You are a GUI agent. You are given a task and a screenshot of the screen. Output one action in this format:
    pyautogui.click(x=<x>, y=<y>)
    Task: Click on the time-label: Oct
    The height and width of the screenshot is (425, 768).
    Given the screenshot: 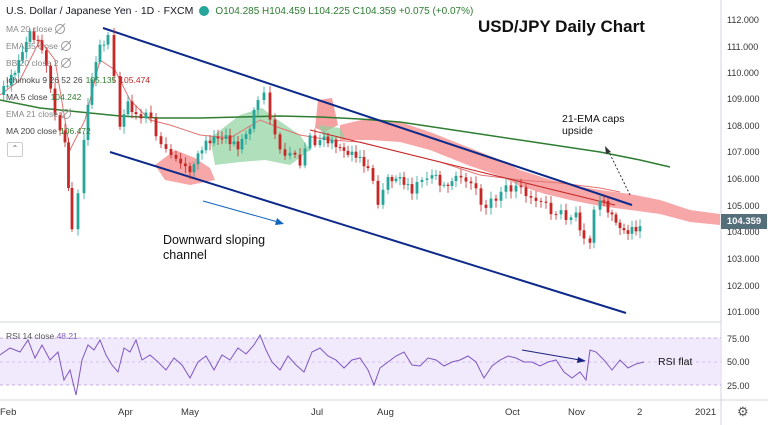 What is the action you would take?
    pyautogui.click(x=512, y=412)
    